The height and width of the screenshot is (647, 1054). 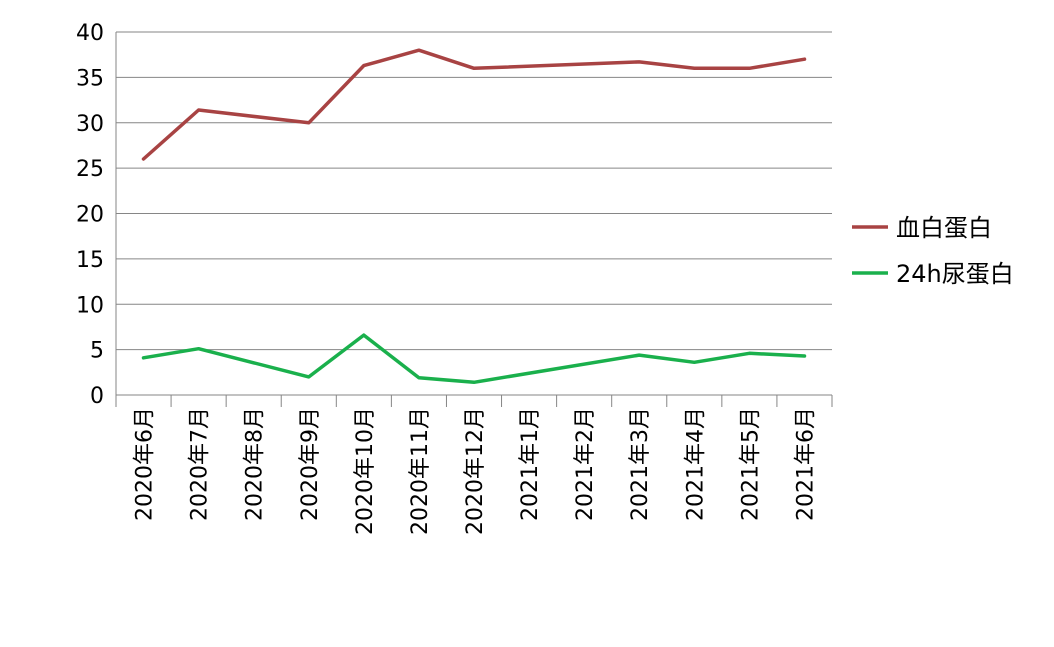 I want to click on y-tick-label: 40, so click(x=90, y=33).